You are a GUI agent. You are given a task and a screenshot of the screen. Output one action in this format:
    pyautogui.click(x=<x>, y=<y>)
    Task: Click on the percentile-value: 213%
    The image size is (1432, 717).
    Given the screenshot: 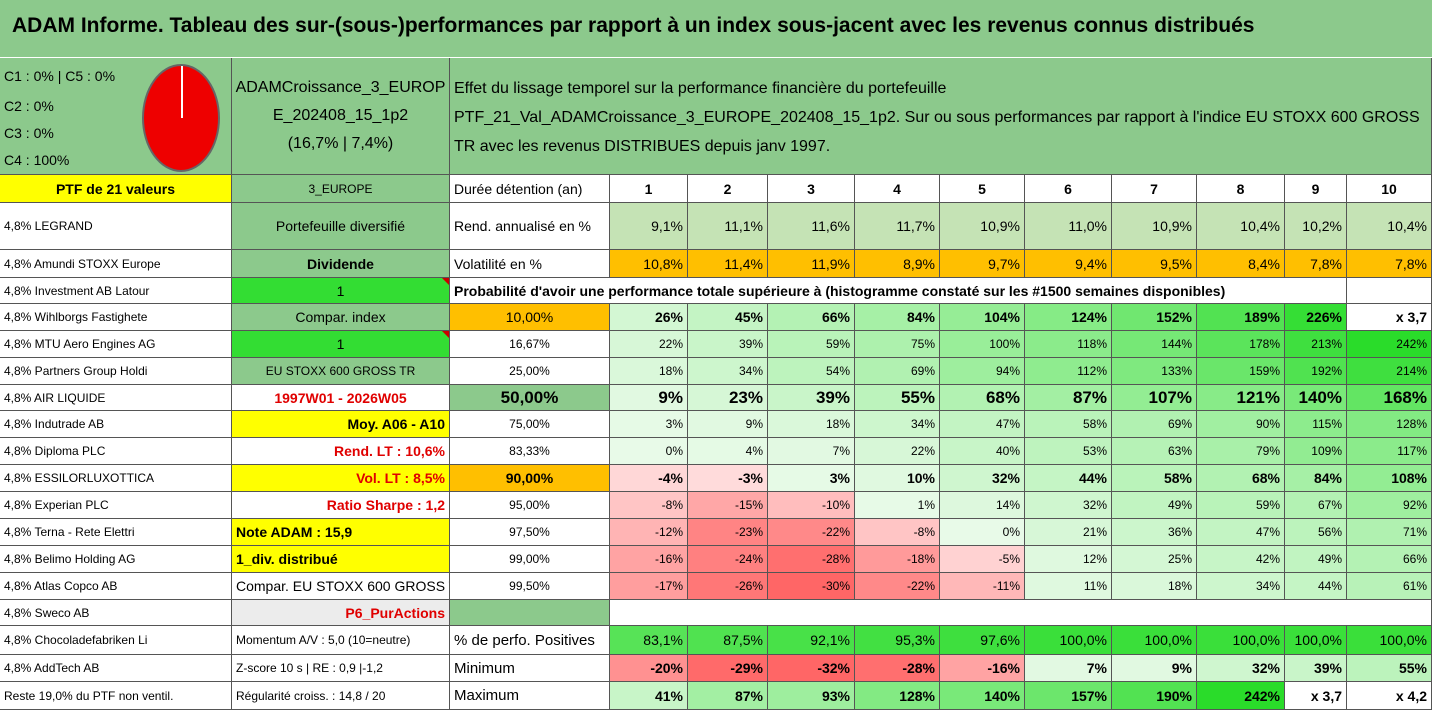 What is the action you would take?
    pyautogui.click(x=1316, y=344)
    